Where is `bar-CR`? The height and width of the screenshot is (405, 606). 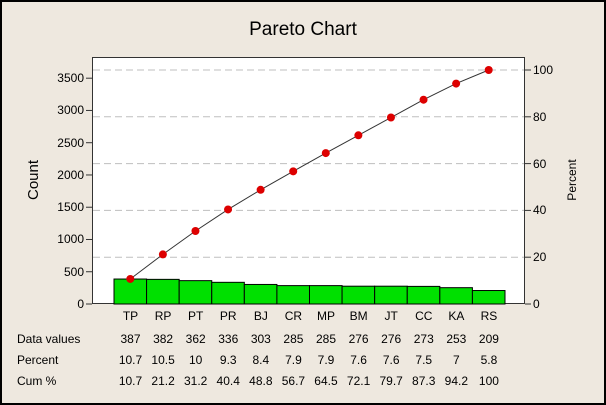 bar-CR is located at coordinates (293, 295).